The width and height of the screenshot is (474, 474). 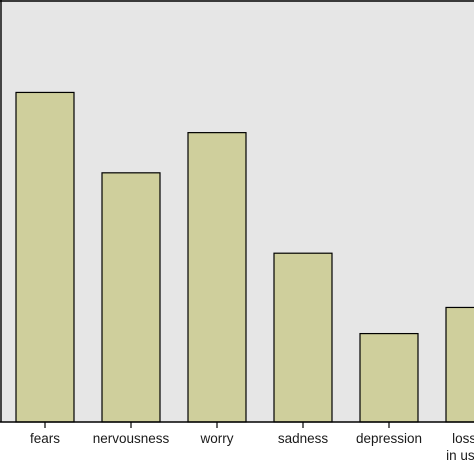 What do you see at coordinates (303, 438) in the screenshot?
I see `x-tick-label-4: sadness` at bounding box center [303, 438].